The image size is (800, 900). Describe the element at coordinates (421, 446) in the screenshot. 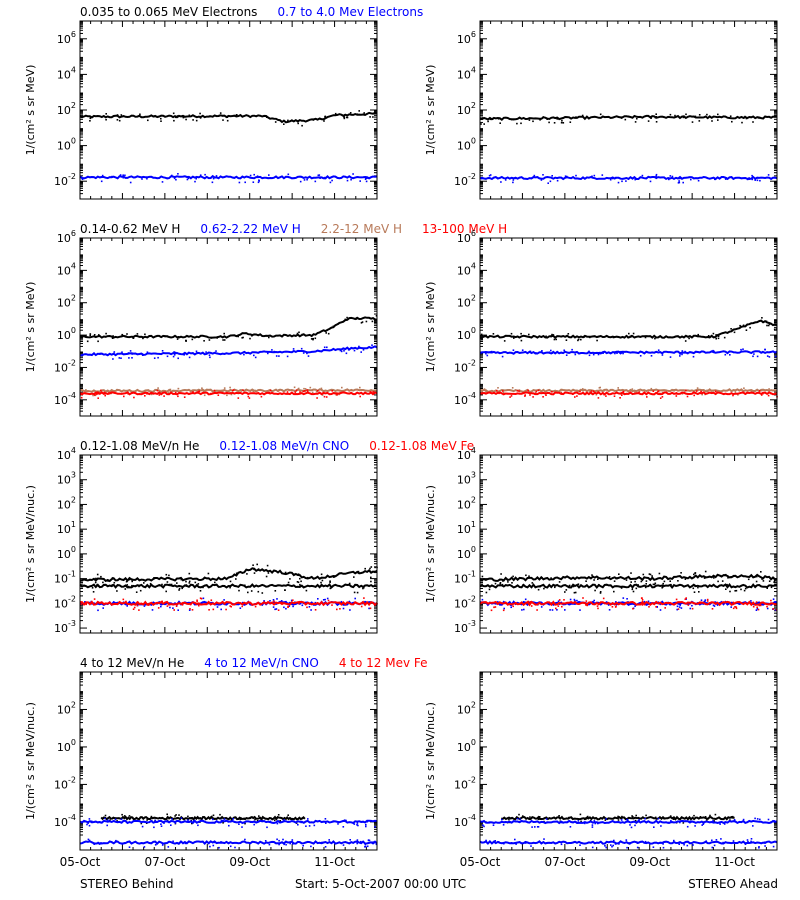

I see `series-label: 0.12-1.08 MeV Fe` at that location.